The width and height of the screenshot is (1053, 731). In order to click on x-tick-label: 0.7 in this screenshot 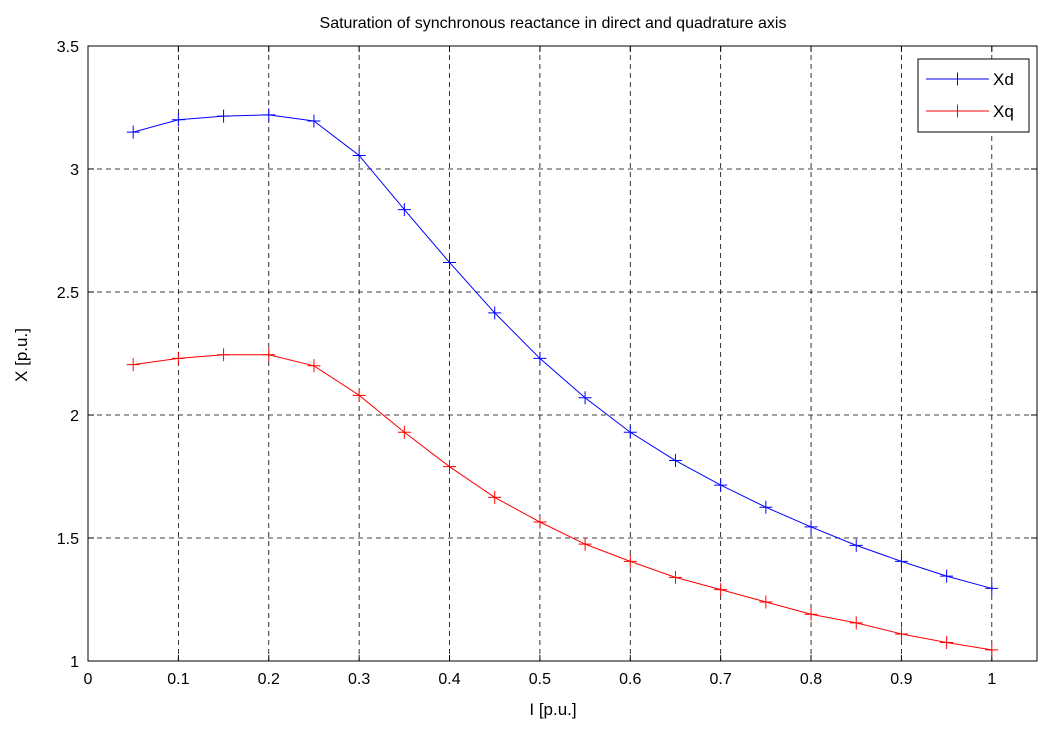, I will do `click(721, 679)`.